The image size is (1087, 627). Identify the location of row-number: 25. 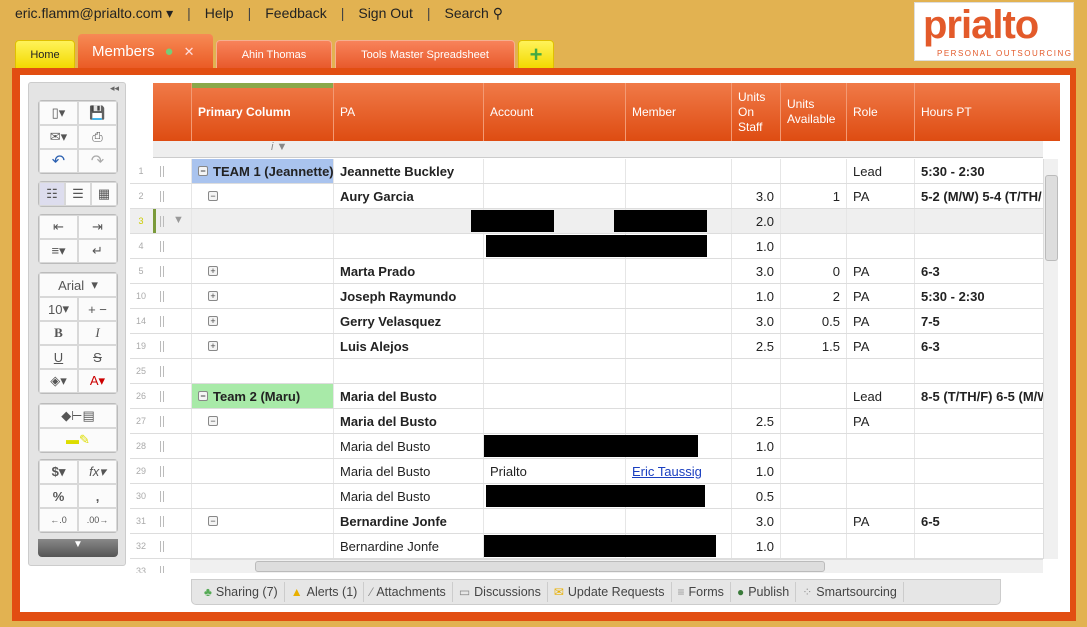
(140, 371).